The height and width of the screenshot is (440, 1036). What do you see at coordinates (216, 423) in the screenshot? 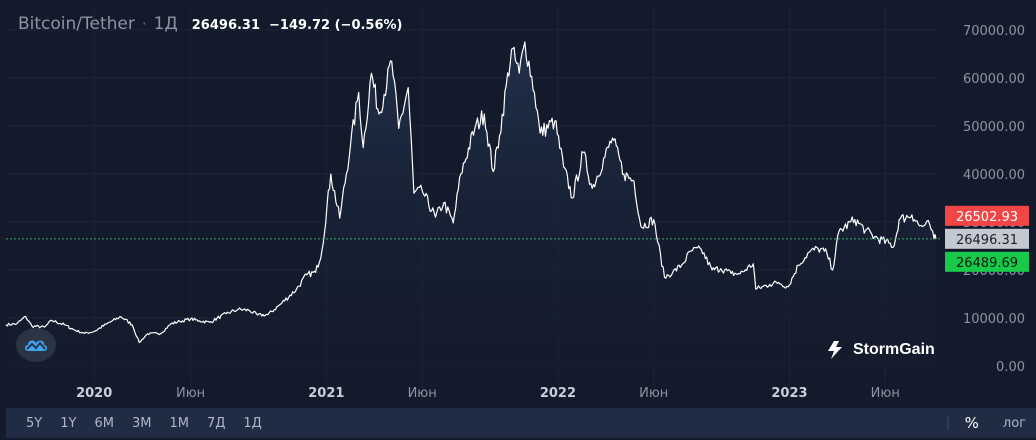
I see `period-button-5: 7Д` at bounding box center [216, 423].